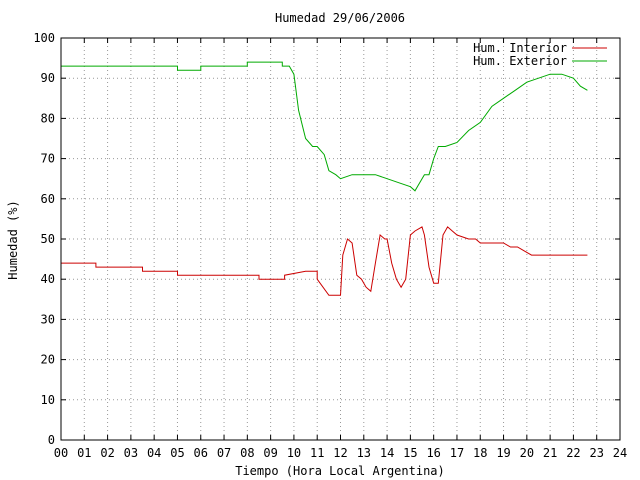 The image size is (640, 480). What do you see at coordinates (294, 453) in the screenshot?
I see `x-tick-label: 10` at bounding box center [294, 453].